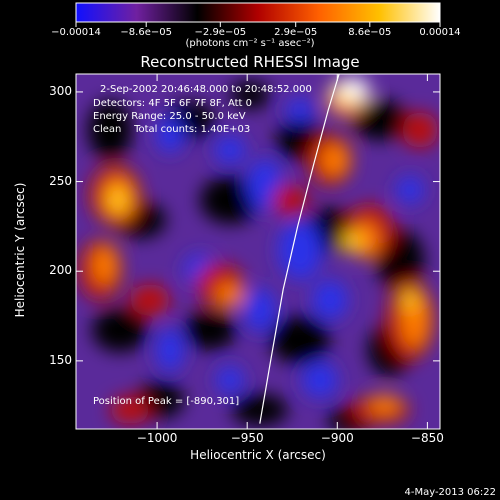  Describe the element at coordinates (166, 401) in the screenshot. I see `peak-annotation: Position of Peak = [-890,301]` at that location.